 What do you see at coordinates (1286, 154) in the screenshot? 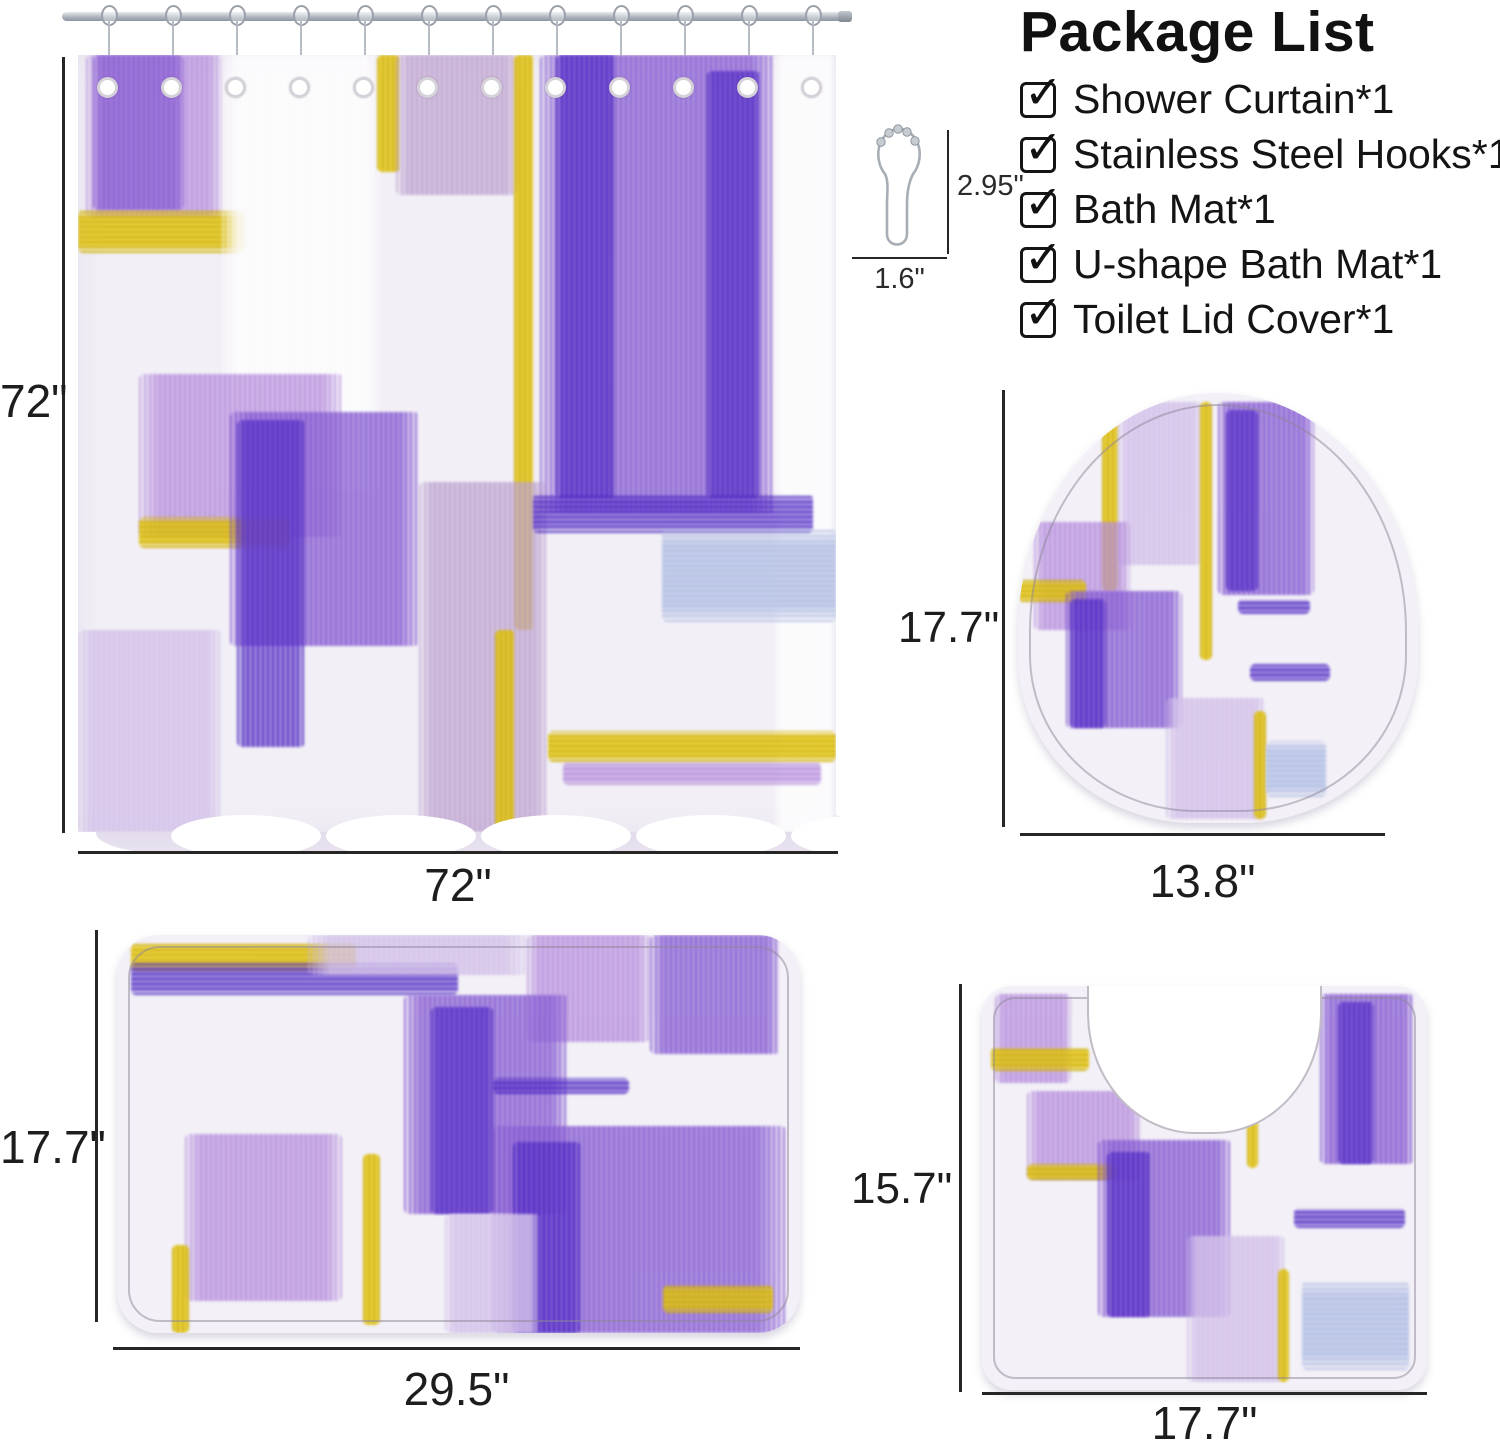
I see `package-item-label: Stainless Steel Hooks*12` at bounding box center [1286, 154].